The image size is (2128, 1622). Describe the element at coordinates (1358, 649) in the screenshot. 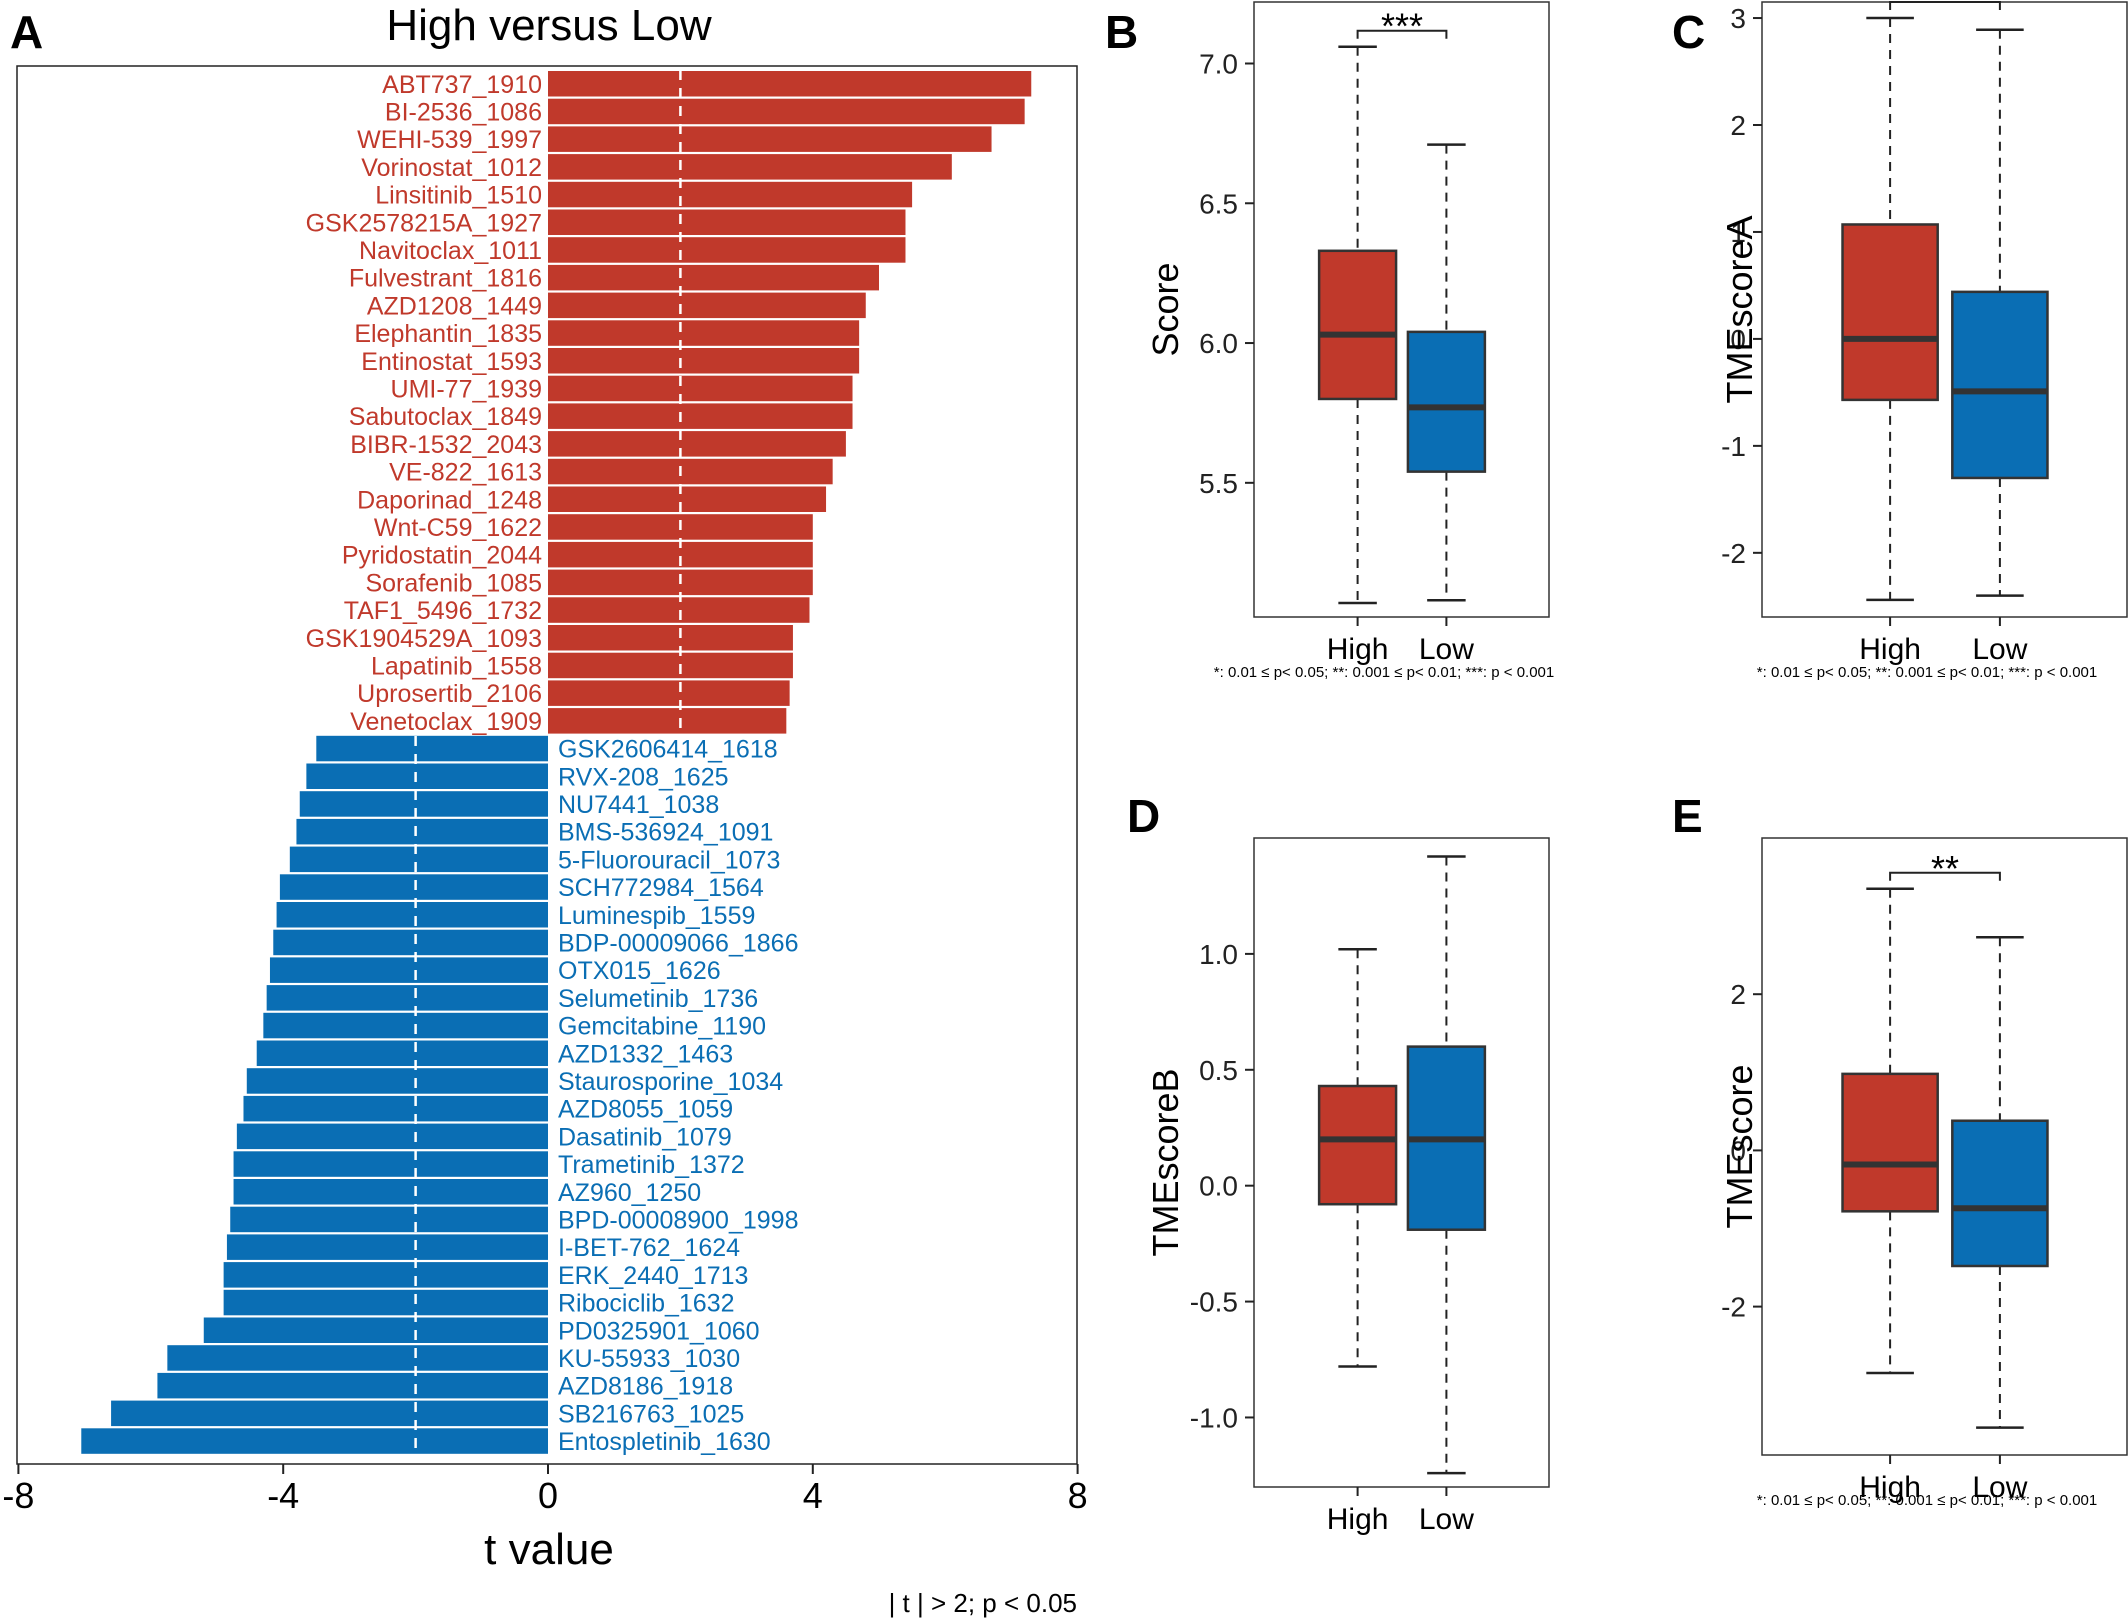

I see `x-tick-label-0: High` at that location.